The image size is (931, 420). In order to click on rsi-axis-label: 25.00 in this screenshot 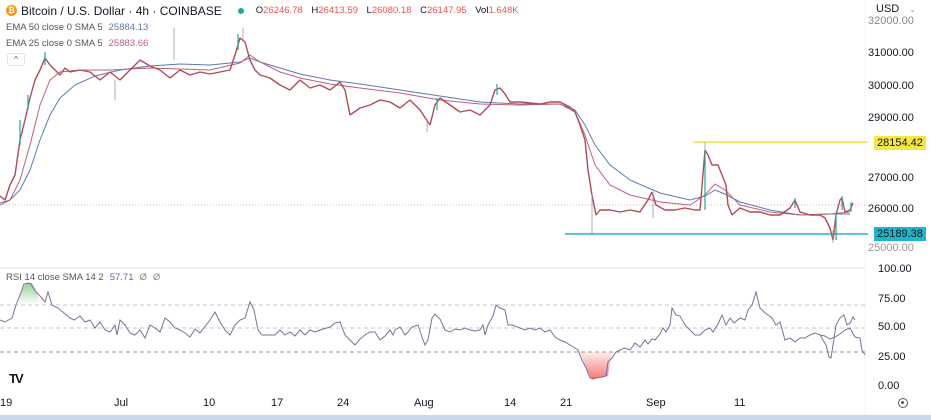, I will do `click(892, 357)`.